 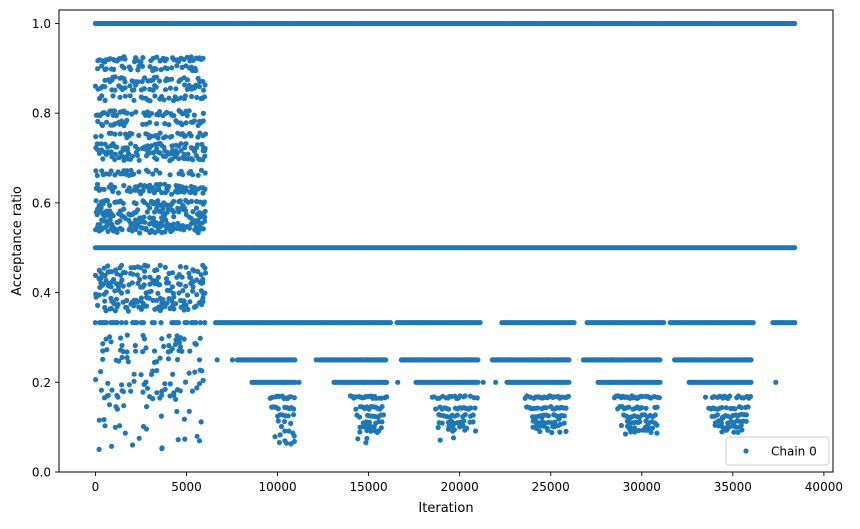 What do you see at coordinates (445, 508) in the screenshot?
I see `x-axis-label: Iteration` at bounding box center [445, 508].